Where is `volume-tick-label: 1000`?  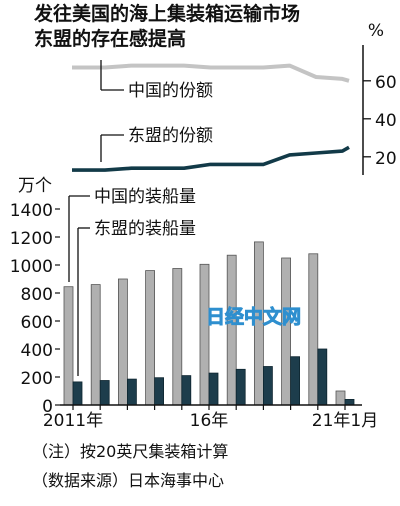
volume-tick-label: 1000 is located at coordinates (31, 267).